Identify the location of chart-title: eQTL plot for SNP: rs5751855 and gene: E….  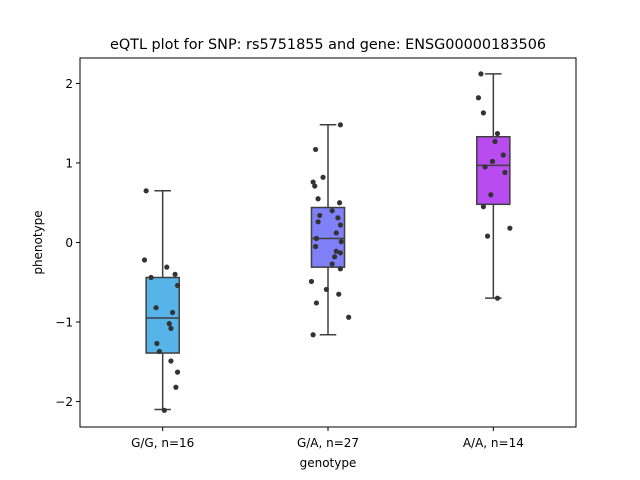
(328, 45).